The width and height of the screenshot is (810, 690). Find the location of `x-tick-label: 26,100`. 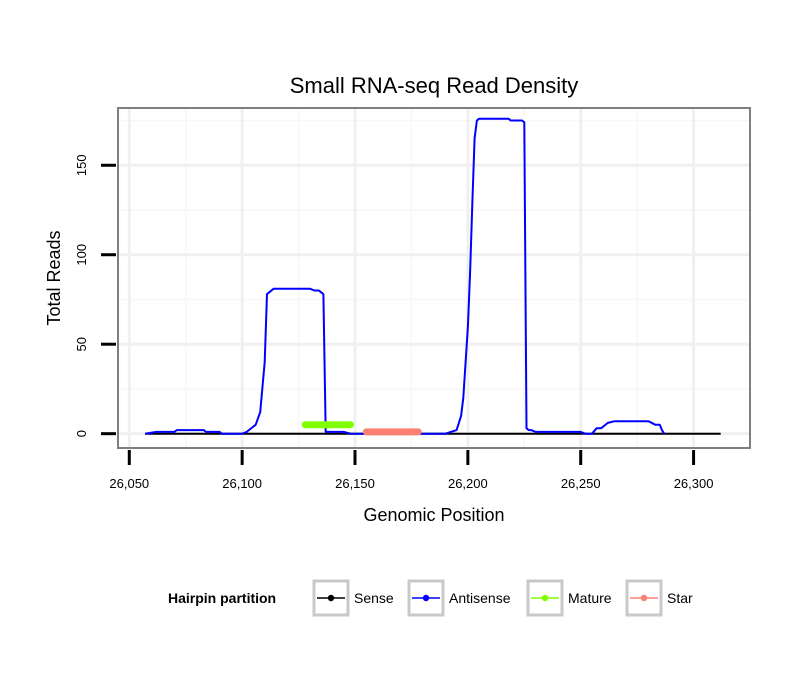

x-tick-label: 26,100 is located at coordinates (242, 483).